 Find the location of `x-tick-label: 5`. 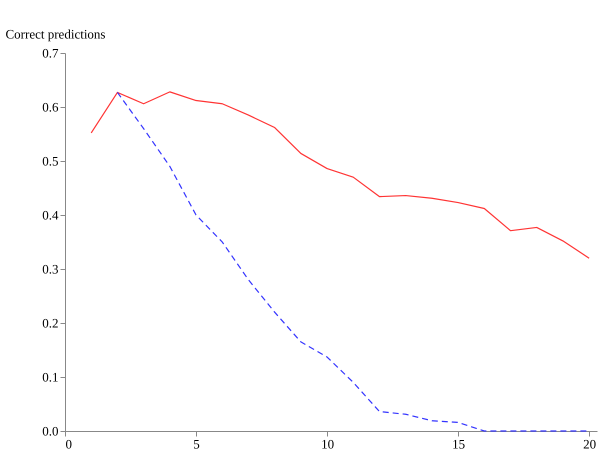

x-tick-label: 5 is located at coordinates (196, 444).